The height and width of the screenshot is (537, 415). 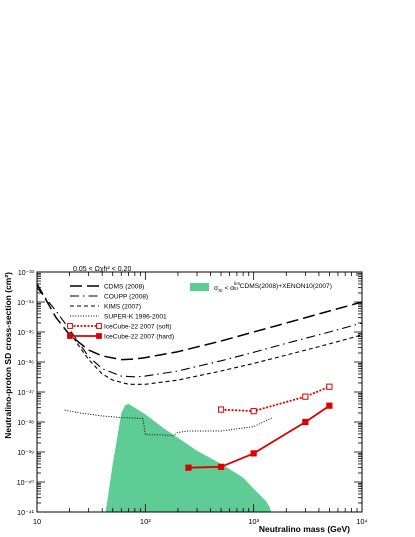 I want to click on y-axis-label: Neutralino-proton SD cross-section (cm²), so click(x=8, y=355).